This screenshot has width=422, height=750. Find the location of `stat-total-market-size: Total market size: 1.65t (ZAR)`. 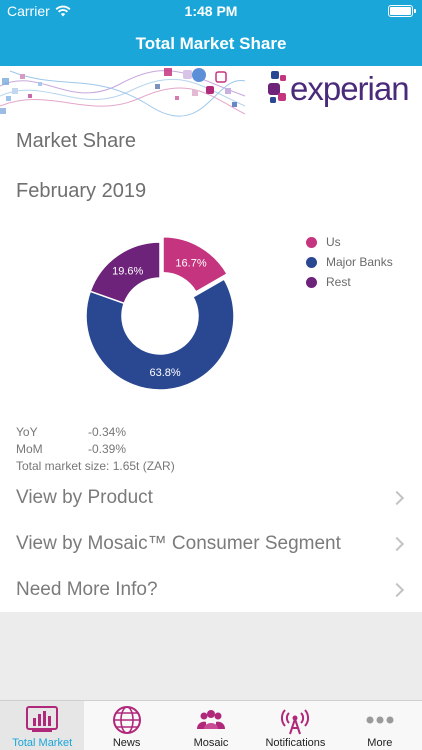

stat-total-market-size: Total market size: 1.65t (ZAR) is located at coordinates (95, 467).